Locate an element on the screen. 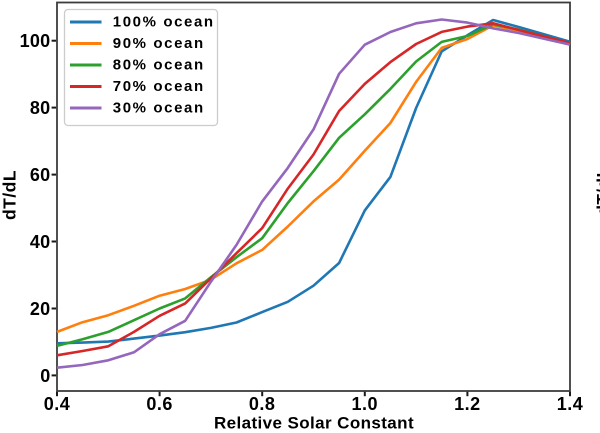 This screenshot has width=600, height=433. svg-text: 1.2 is located at coordinates (467, 404).